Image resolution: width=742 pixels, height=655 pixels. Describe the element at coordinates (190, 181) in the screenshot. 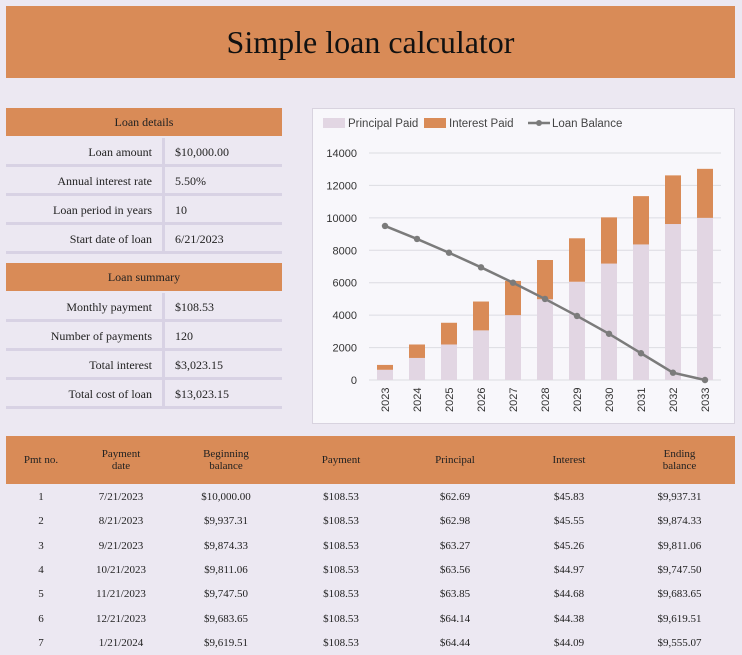

I see `field-value: 5.50%` at that location.